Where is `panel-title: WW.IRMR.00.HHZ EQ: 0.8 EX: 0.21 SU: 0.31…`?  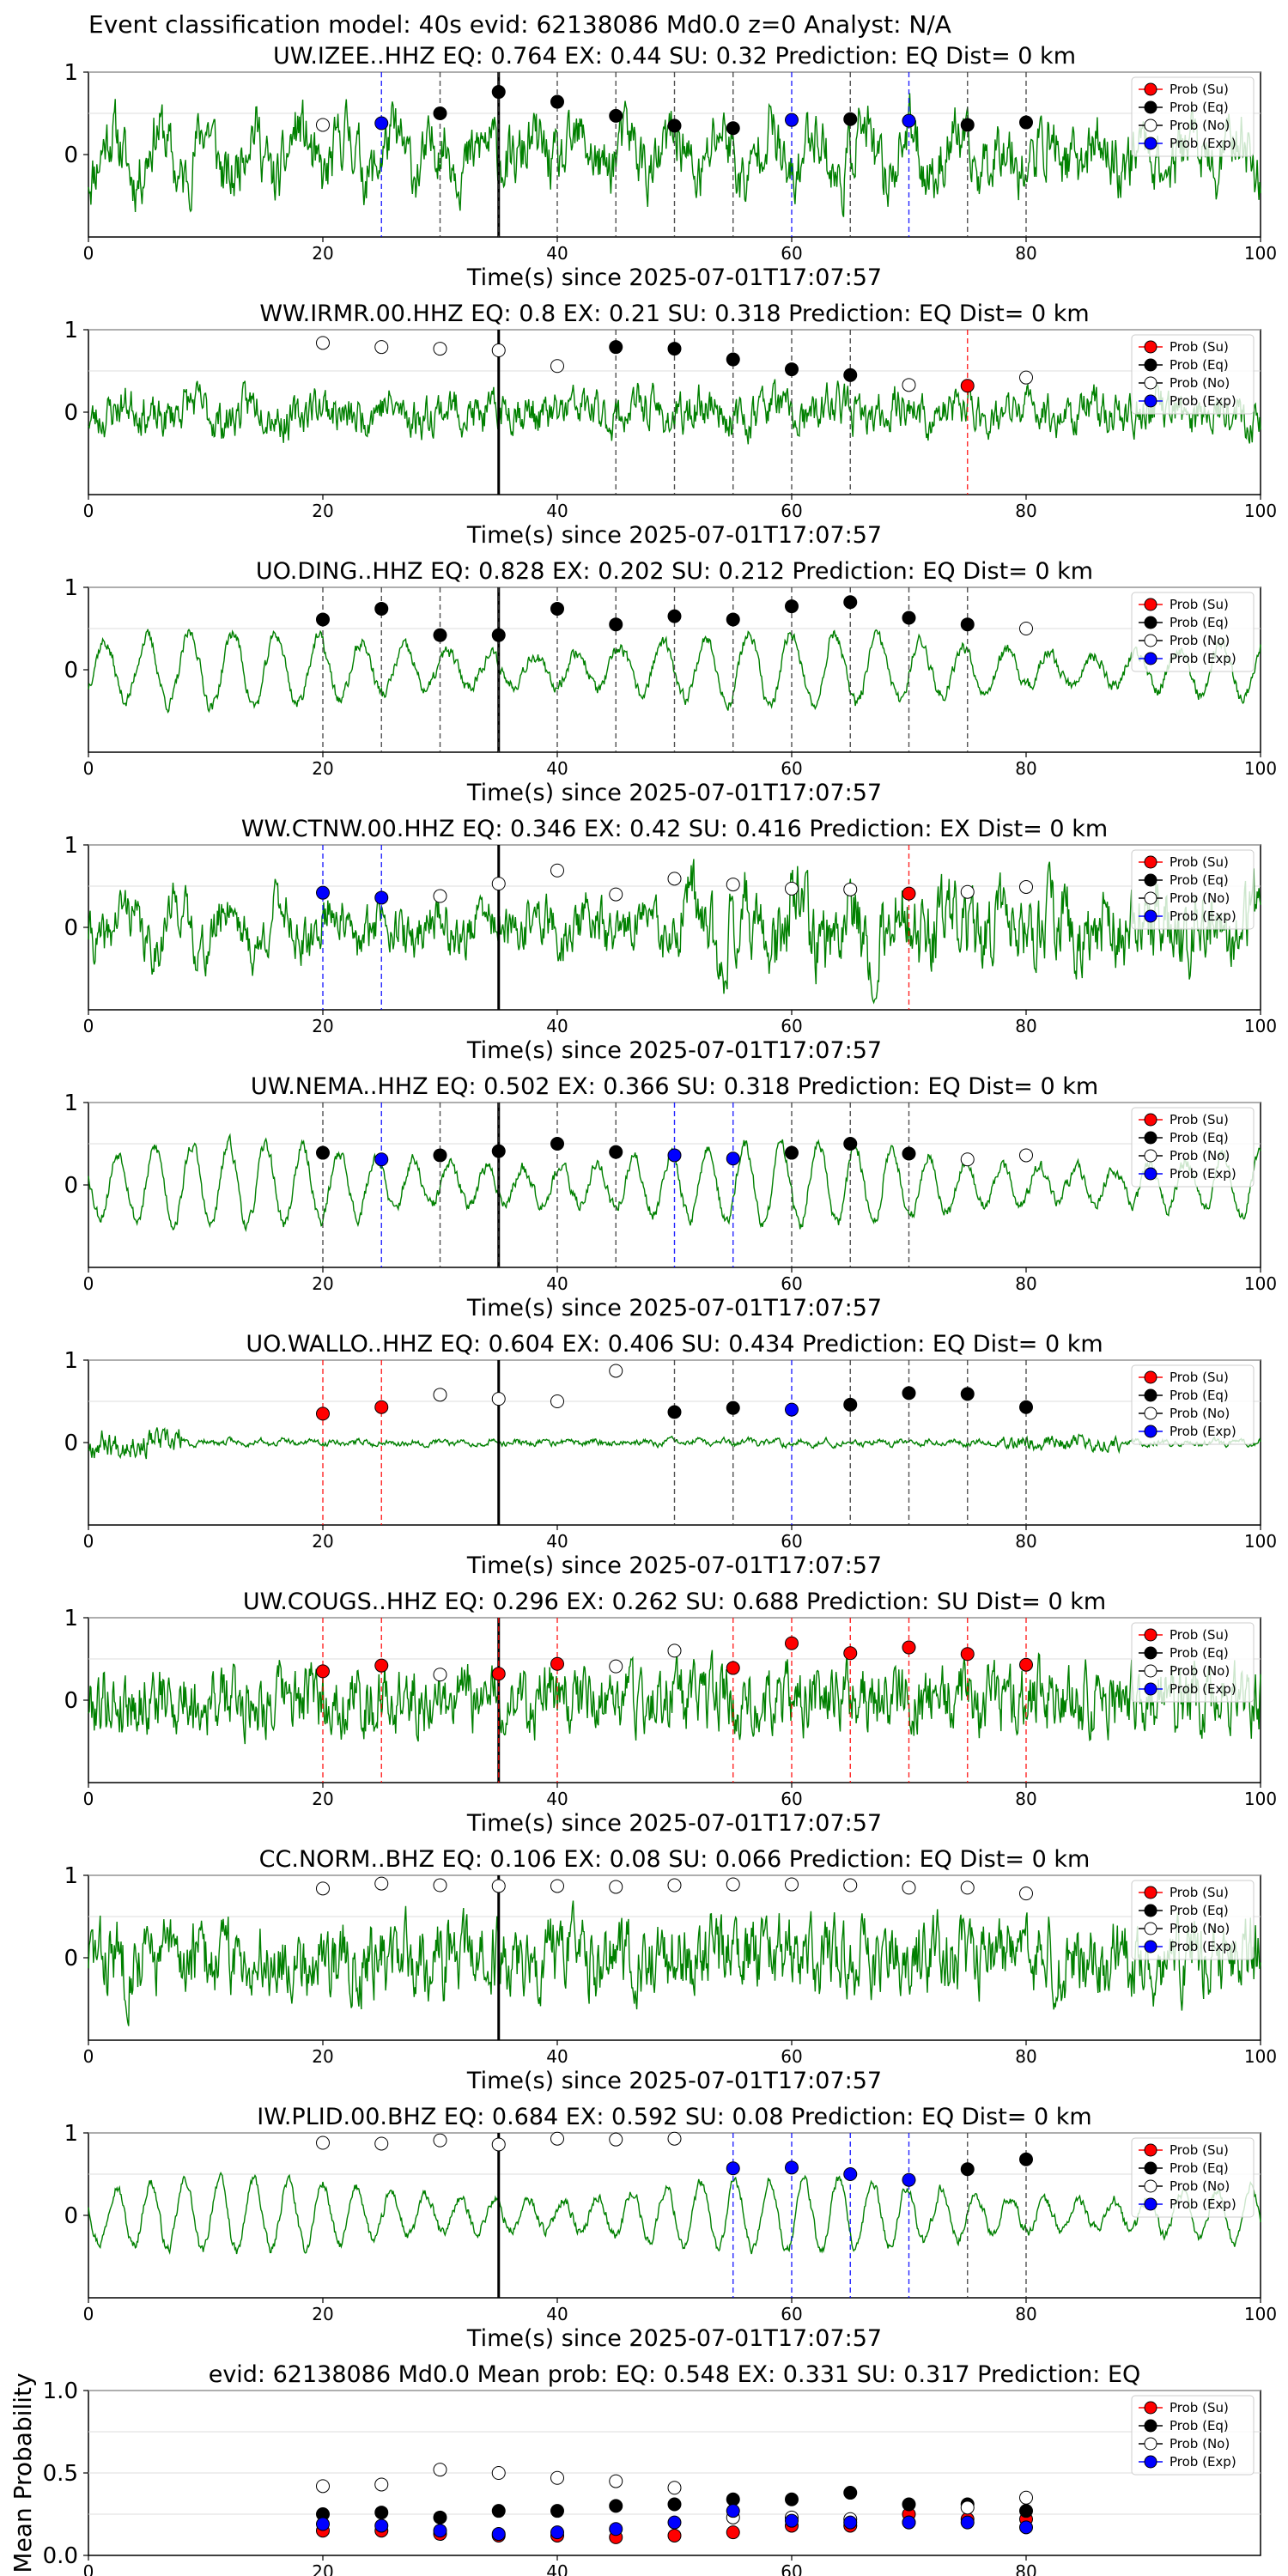
panel-title: WW.IRMR.00.HHZ EQ: 0.8 EX: 0.21 SU: 0.31… is located at coordinates (674, 314).